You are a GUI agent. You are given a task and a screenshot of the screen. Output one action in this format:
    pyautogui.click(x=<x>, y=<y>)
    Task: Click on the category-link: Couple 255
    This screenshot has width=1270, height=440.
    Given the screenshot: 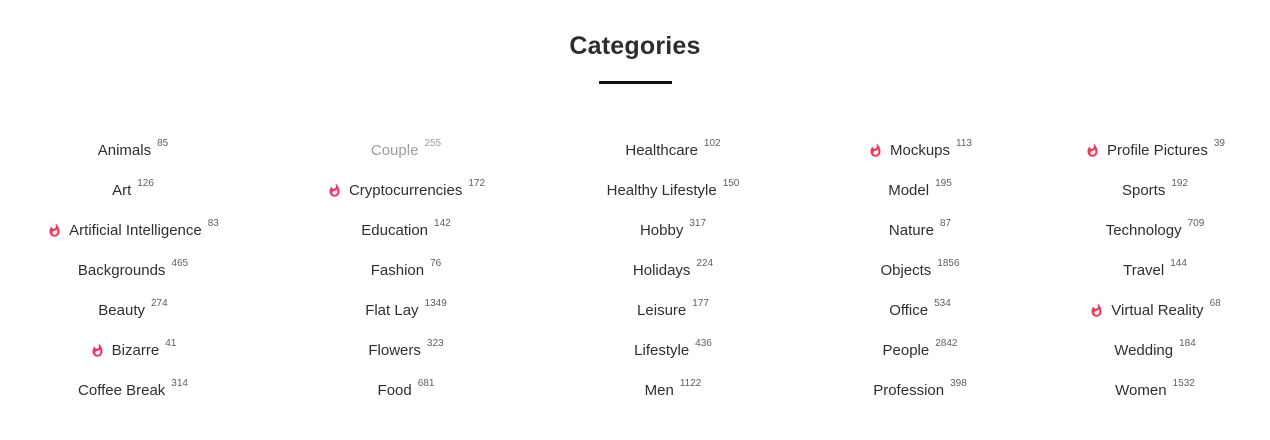 What is the action you would take?
    pyautogui.click(x=406, y=150)
    